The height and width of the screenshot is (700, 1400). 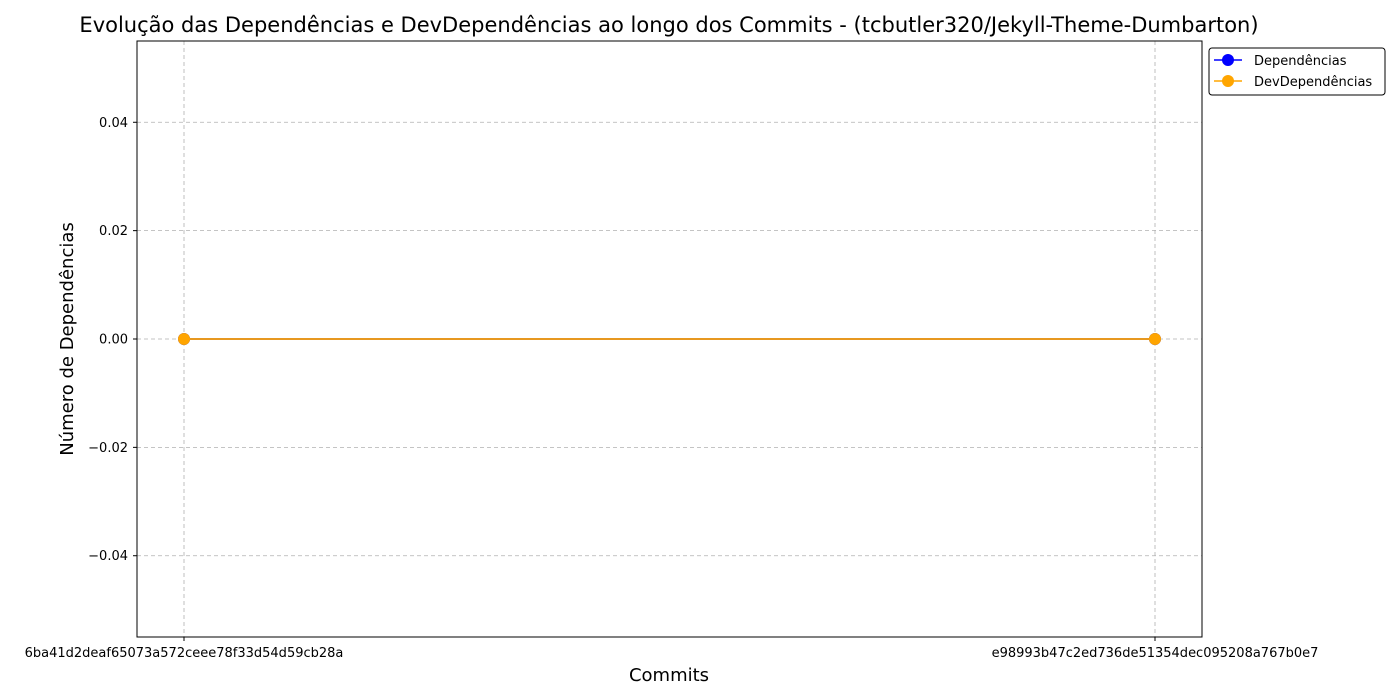 I want to click on y-axis-label: Número de Dependências, so click(x=67, y=339).